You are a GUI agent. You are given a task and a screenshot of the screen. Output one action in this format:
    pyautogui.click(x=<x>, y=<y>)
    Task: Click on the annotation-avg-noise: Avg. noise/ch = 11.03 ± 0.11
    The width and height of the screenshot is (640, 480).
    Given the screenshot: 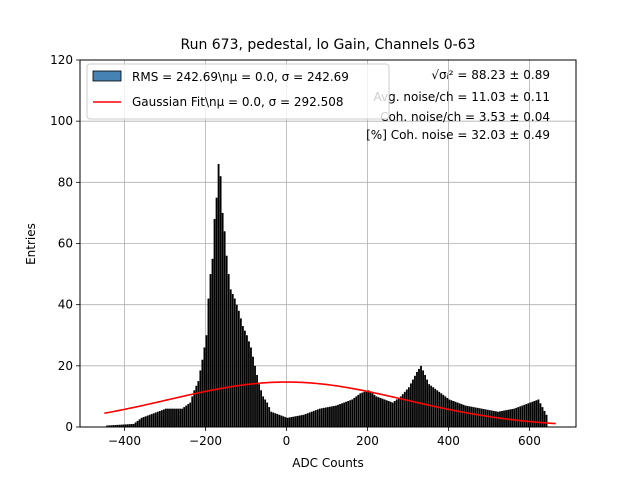 What is the action you would take?
    pyautogui.click(x=462, y=97)
    